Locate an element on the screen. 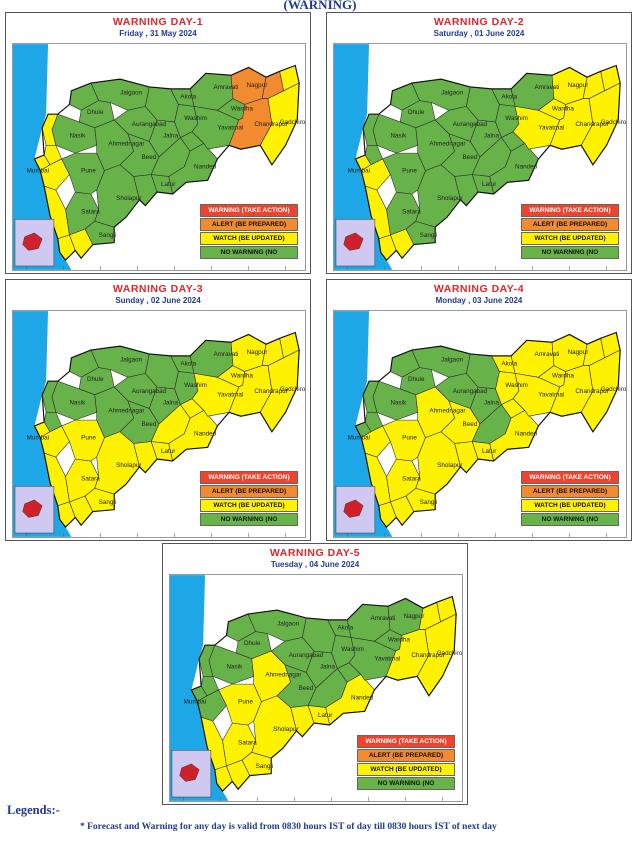  day-title: WARNING DAY-2 is located at coordinates (479, 22).